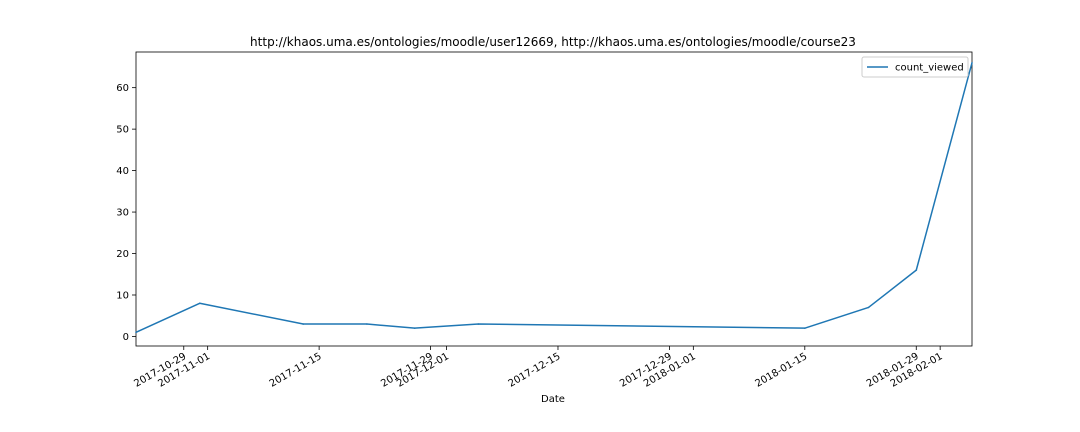  I want to click on legend-box, so click(915, 67).